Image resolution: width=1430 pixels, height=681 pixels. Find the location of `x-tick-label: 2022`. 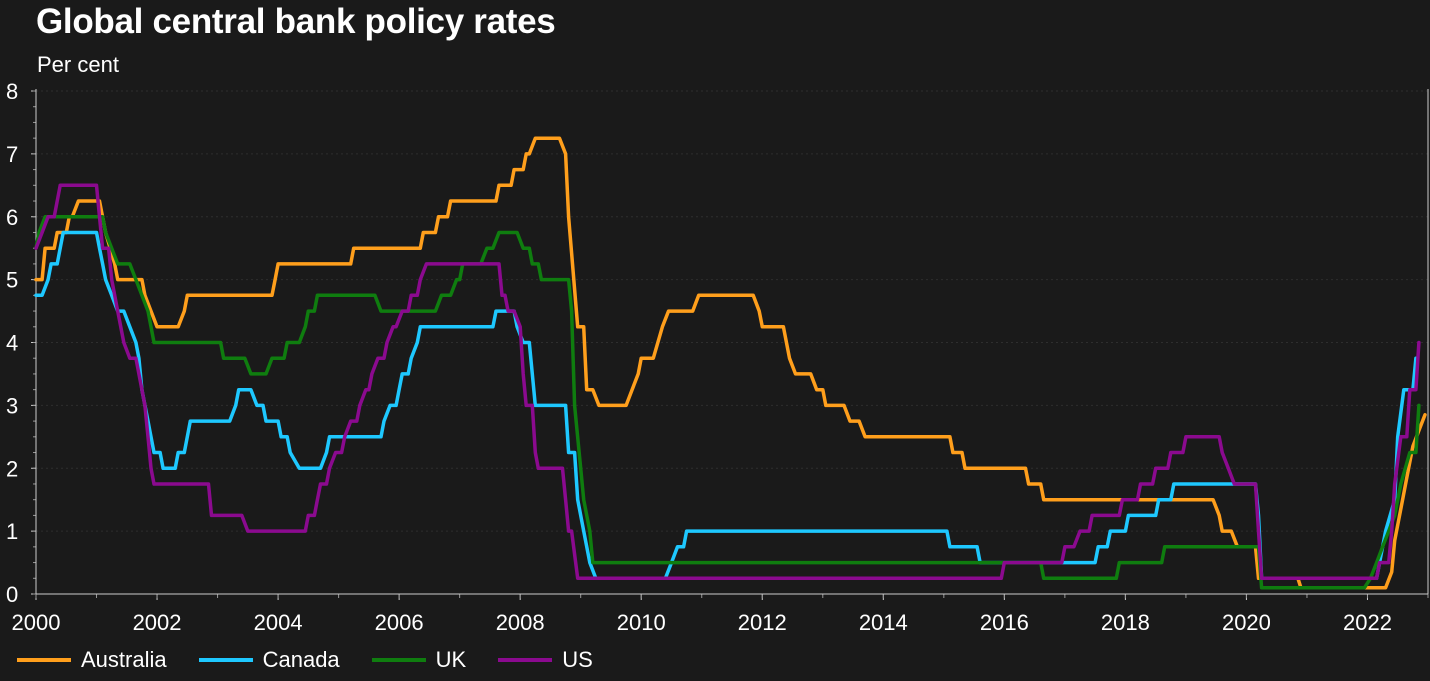

x-tick-label: 2022 is located at coordinates (1367, 622).